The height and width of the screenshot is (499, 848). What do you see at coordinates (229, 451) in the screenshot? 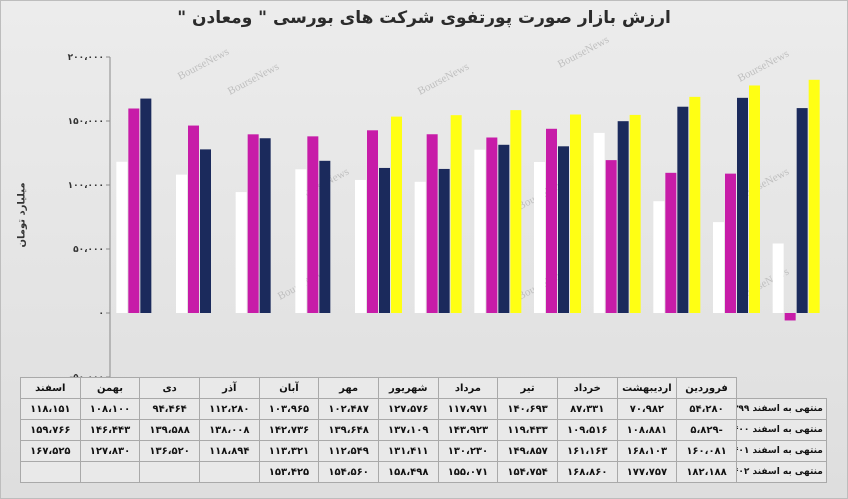
I see `data-label: ۱۱۸،۸۹۴` at bounding box center [229, 451].